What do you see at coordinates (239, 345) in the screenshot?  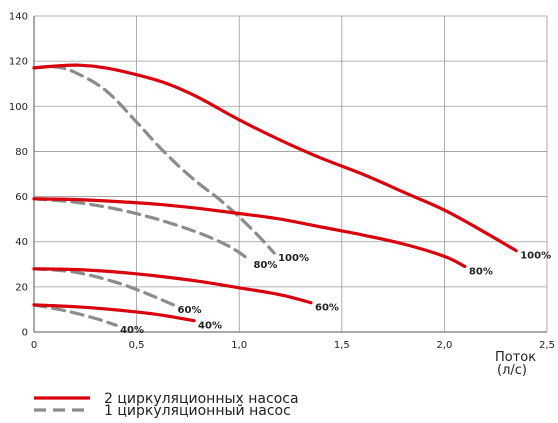 I see `x-tick-label: 1,0` at bounding box center [239, 345].